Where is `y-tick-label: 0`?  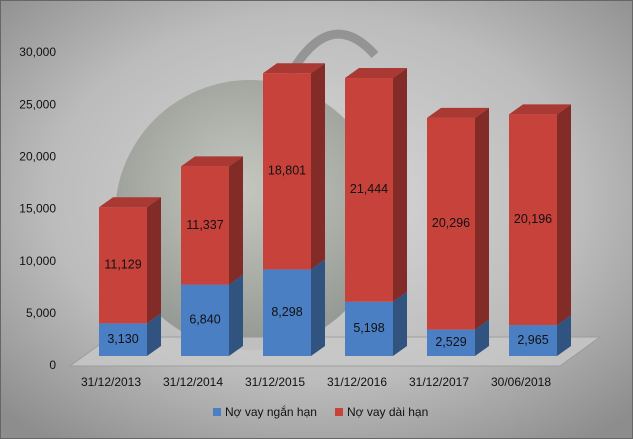
y-tick-label: 0 is located at coordinates (52, 365).